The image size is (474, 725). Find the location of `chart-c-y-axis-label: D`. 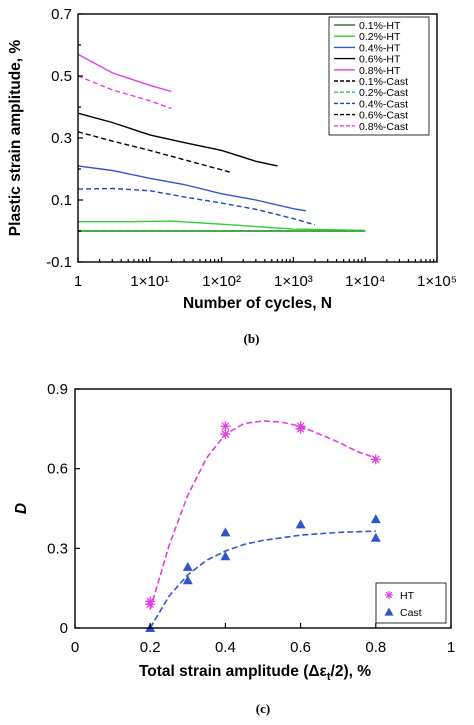

chart-c-y-axis-label: D is located at coordinates (21, 508).